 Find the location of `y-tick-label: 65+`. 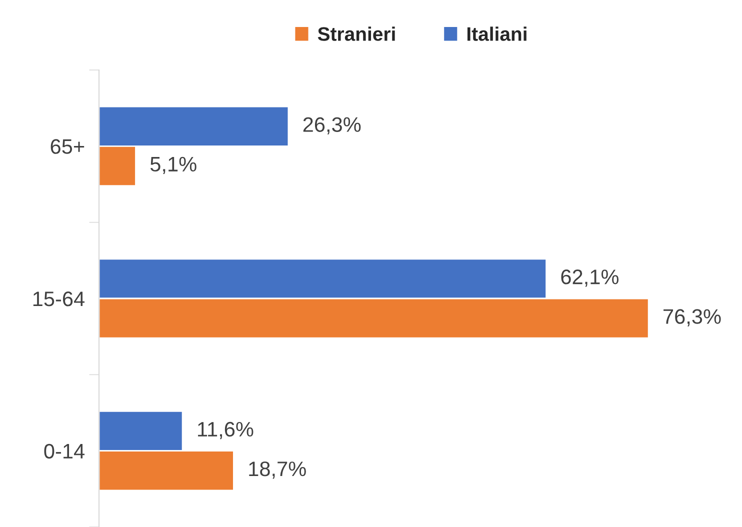

y-tick-label: 65+ is located at coordinates (67, 146).